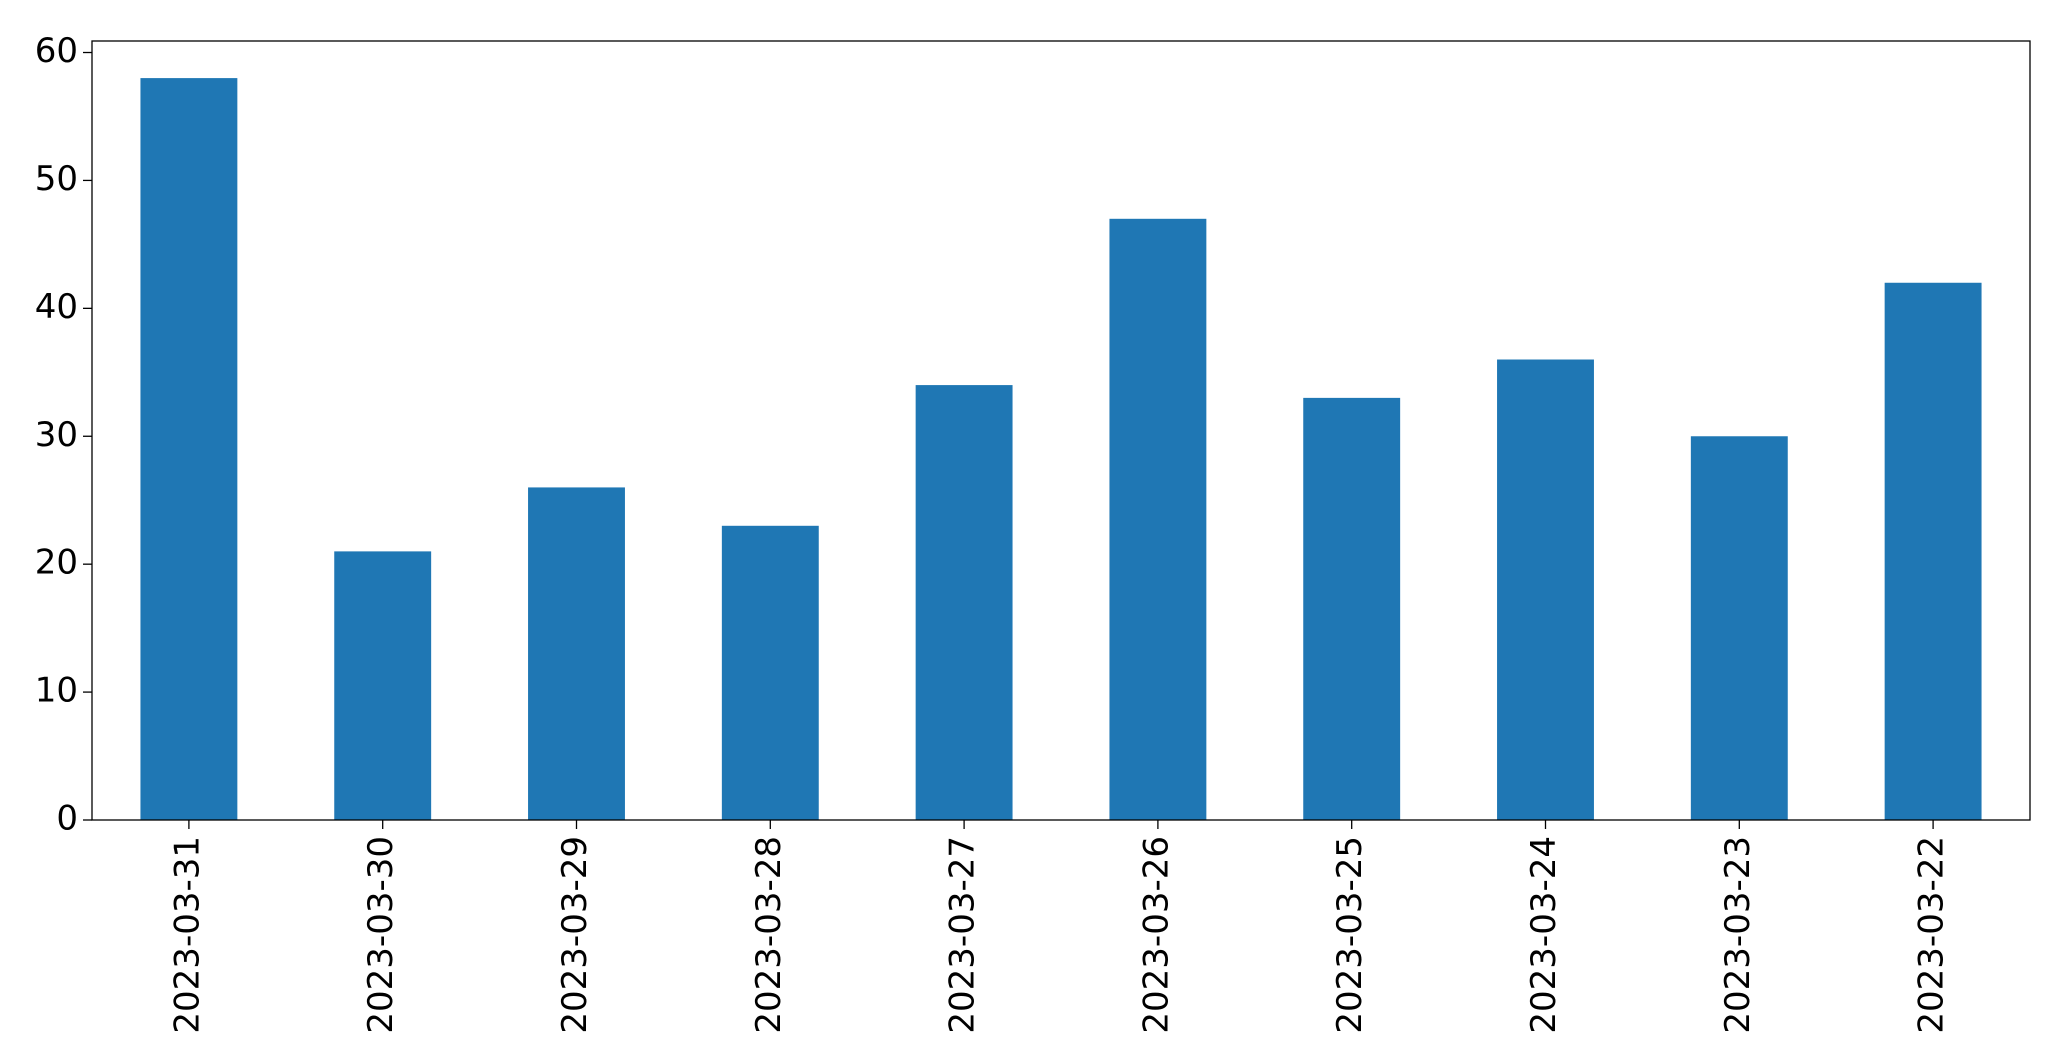  What do you see at coordinates (56, 563) in the screenshot?
I see `y-tick-label: 20` at bounding box center [56, 563].